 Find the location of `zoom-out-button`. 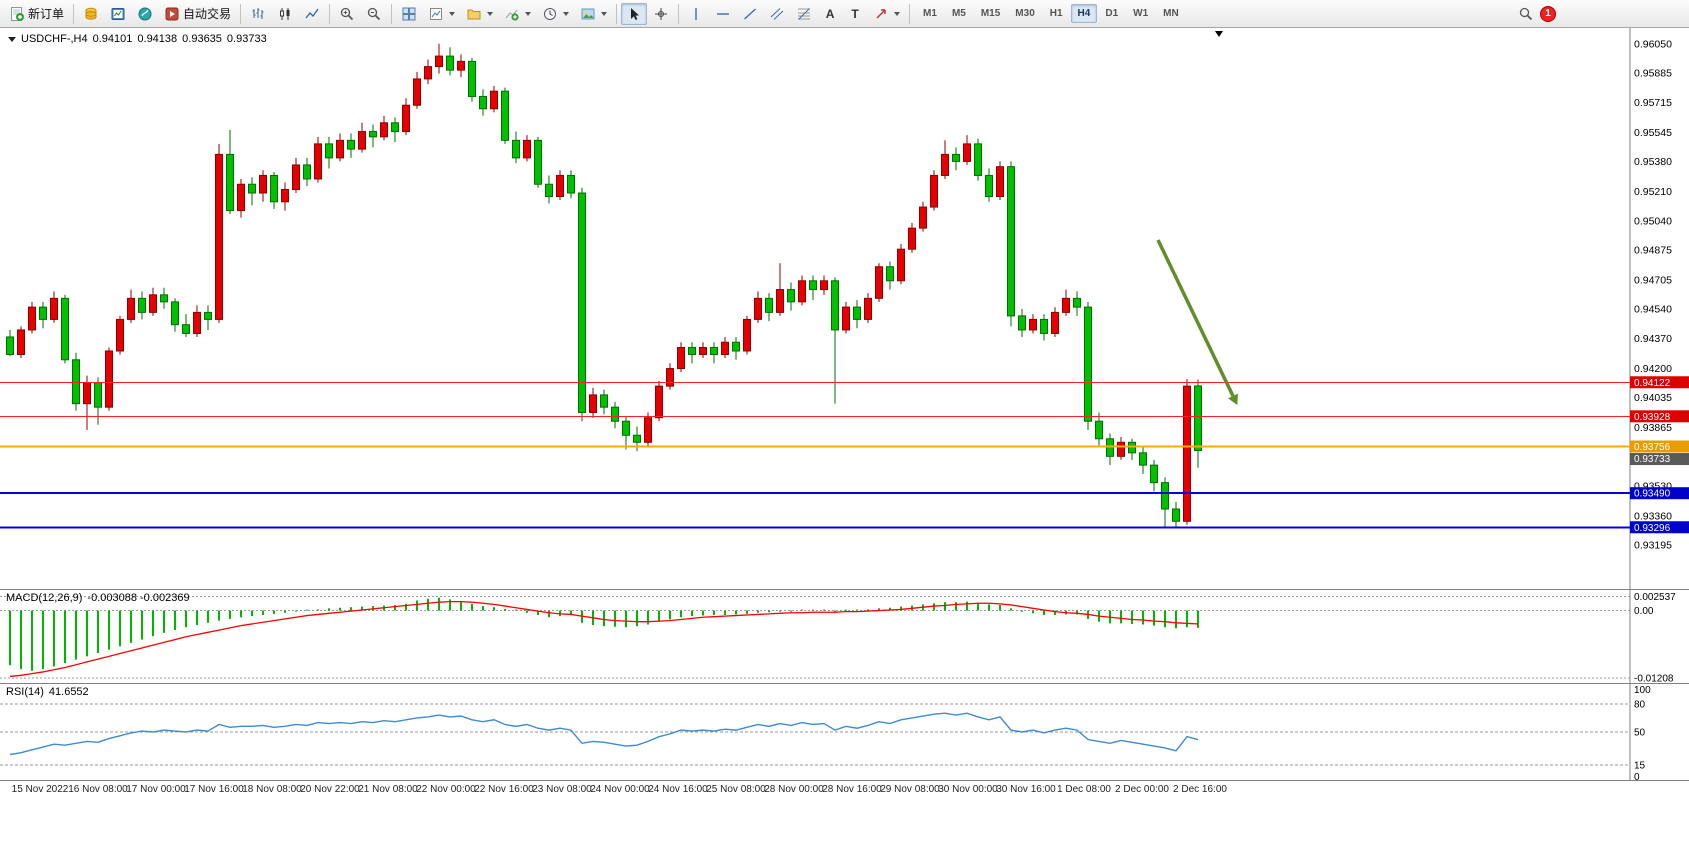

zoom-out-button is located at coordinates (374, 14).